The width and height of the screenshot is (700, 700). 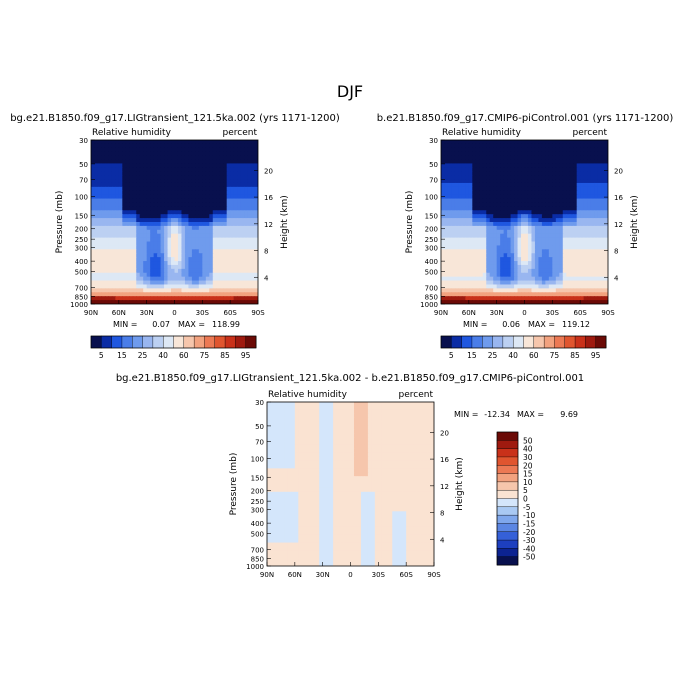 I want to click on height-tick-label: 20, so click(x=268, y=171).